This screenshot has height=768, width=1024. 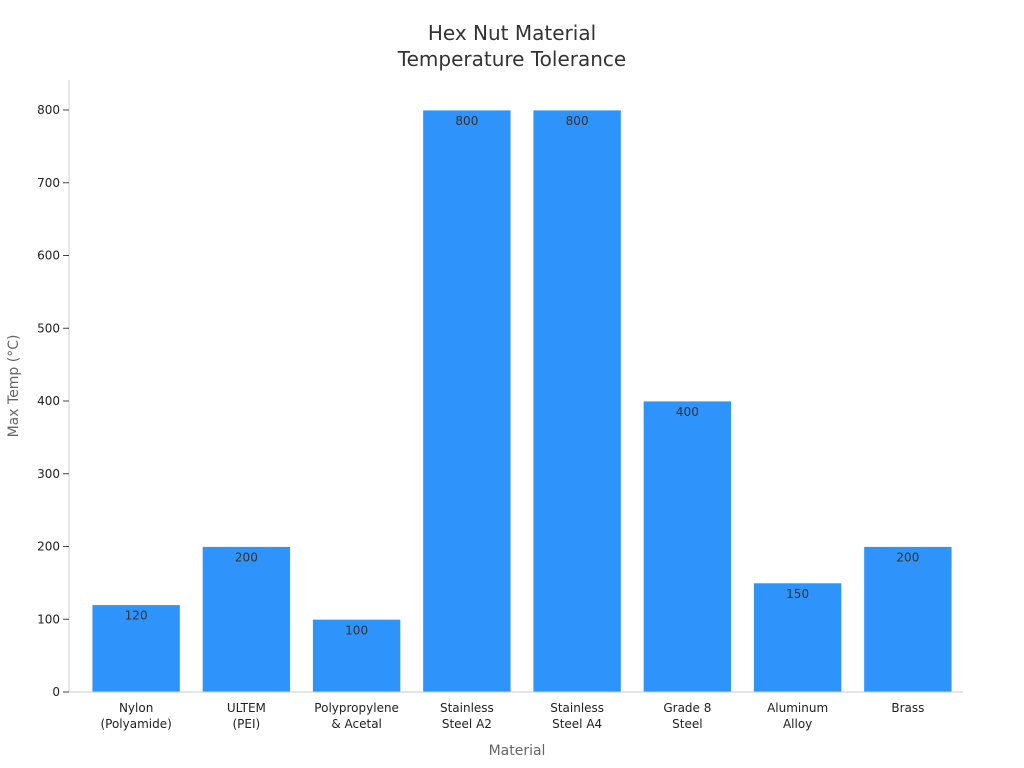 What do you see at coordinates (246, 708) in the screenshot?
I see `x-tick-label-1-0: ULTEM` at bounding box center [246, 708].